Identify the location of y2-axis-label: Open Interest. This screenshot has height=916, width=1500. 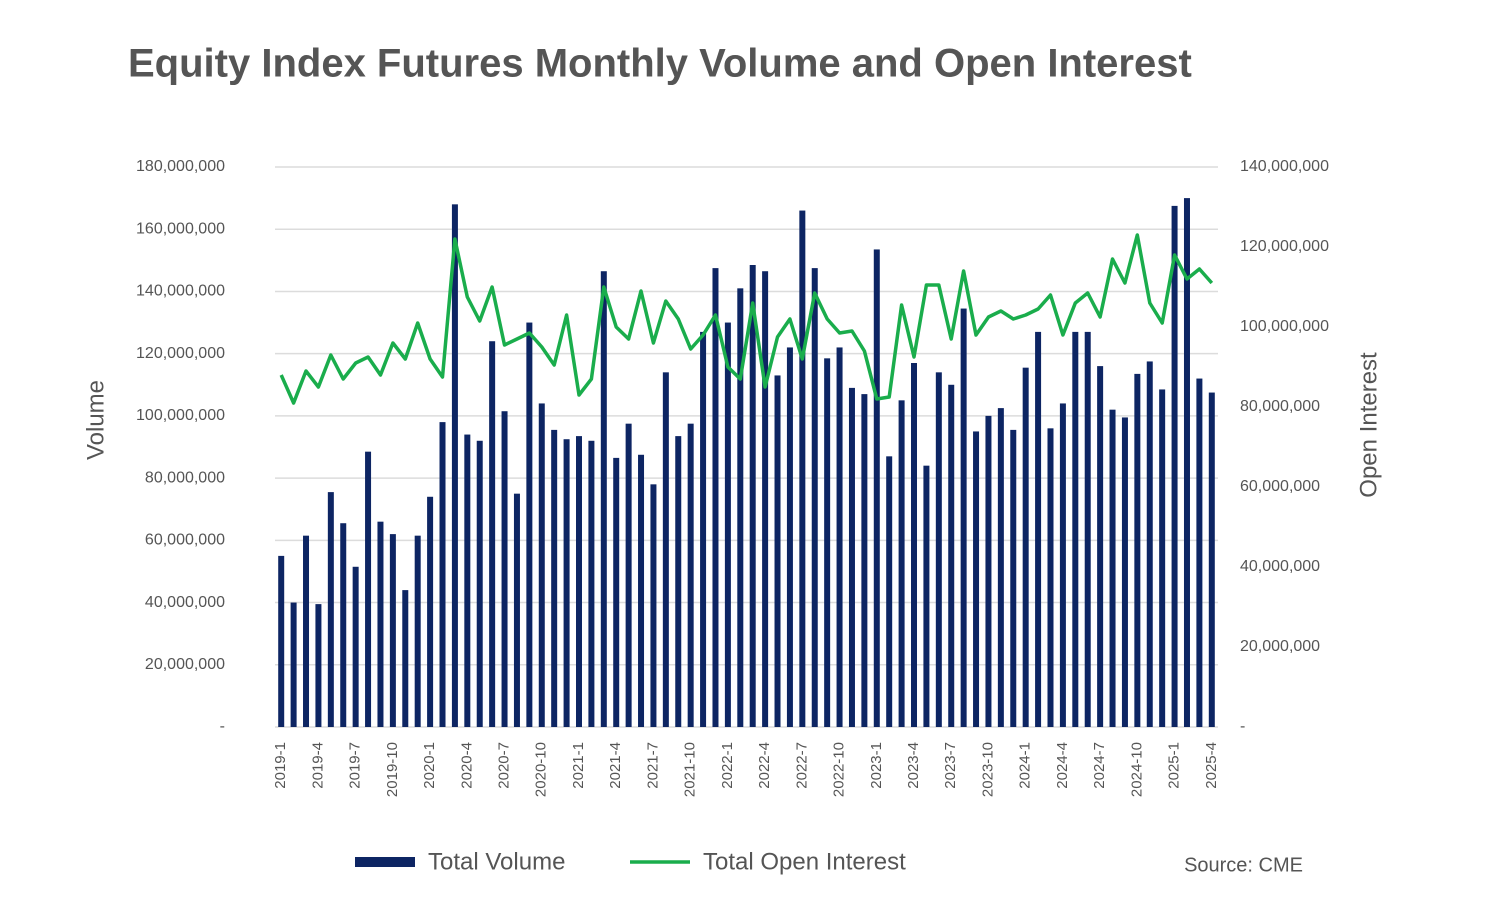
(1368, 425).